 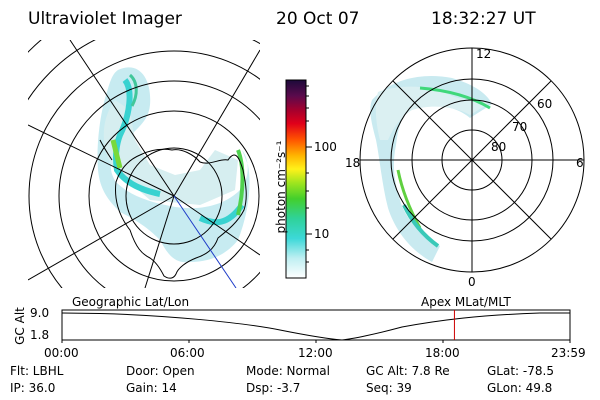 I want to click on timeline-x-tick-0600: 06:00, so click(x=187, y=353).